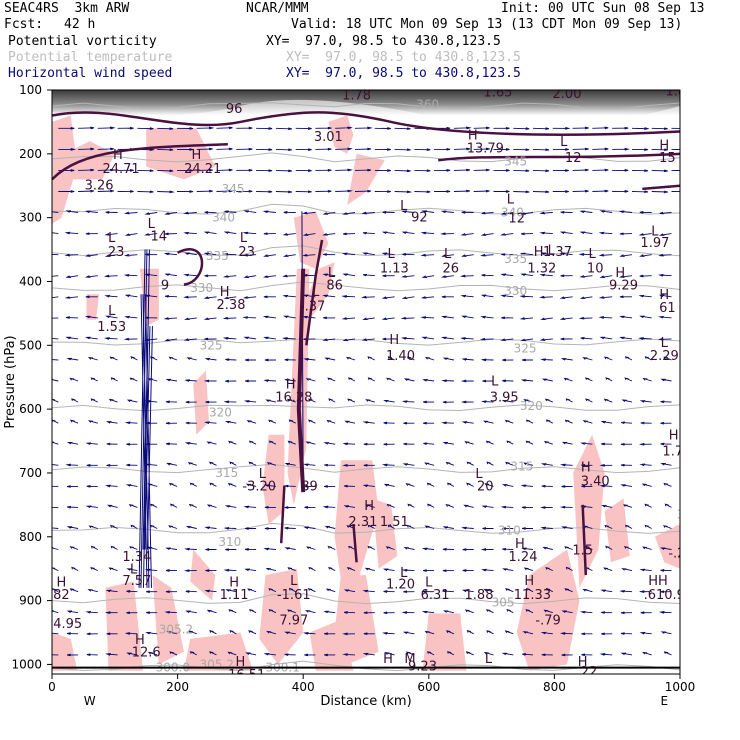 The image size is (740, 740). Describe the element at coordinates (312, 307) in the screenshot. I see `extremum-label: -.37` at that location.